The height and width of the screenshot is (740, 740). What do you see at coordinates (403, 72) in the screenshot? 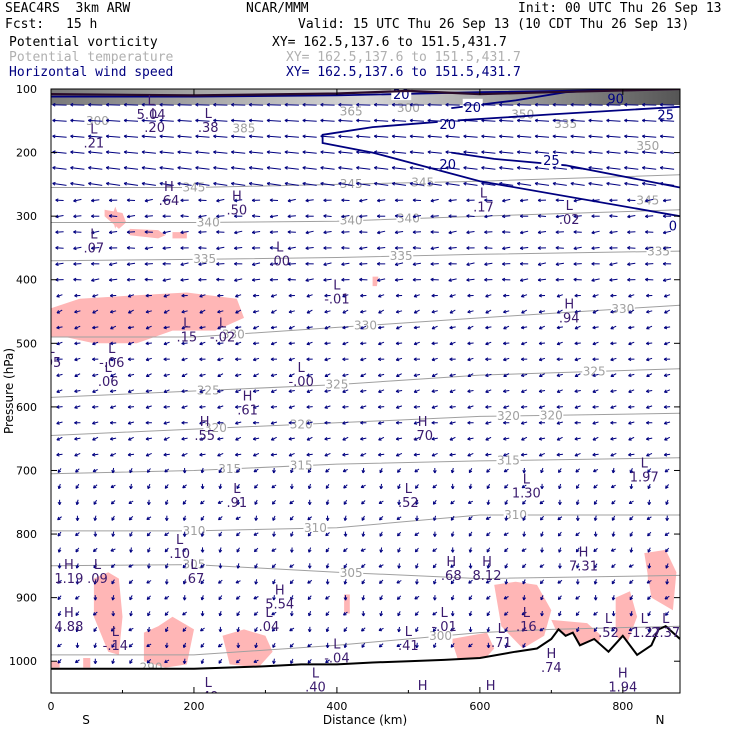
I see `field-wind-xy: XY= 162.5,137.6 to 151.5,431.7` at bounding box center [403, 72].